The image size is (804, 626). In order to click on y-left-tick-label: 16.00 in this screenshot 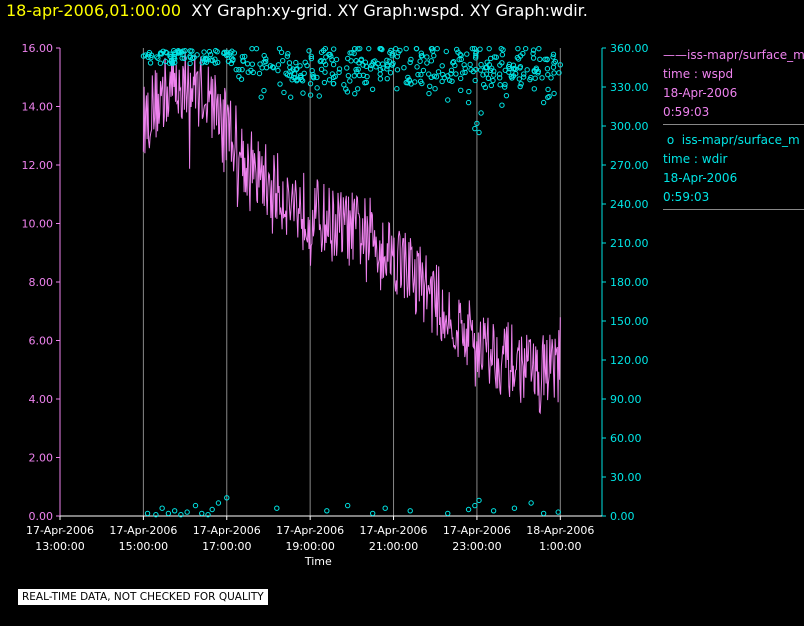, I will do `click(38, 48)`.